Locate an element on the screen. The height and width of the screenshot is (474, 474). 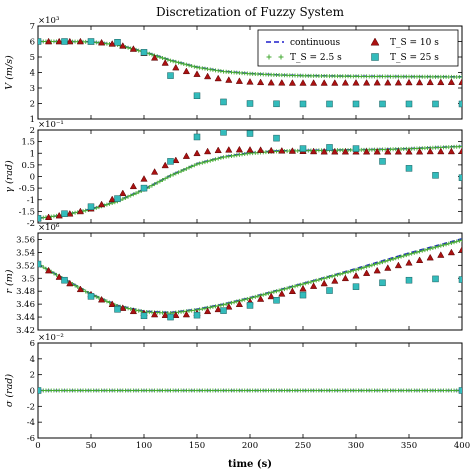
y-tick-label: 1.5 is located at coordinates (28, 143).